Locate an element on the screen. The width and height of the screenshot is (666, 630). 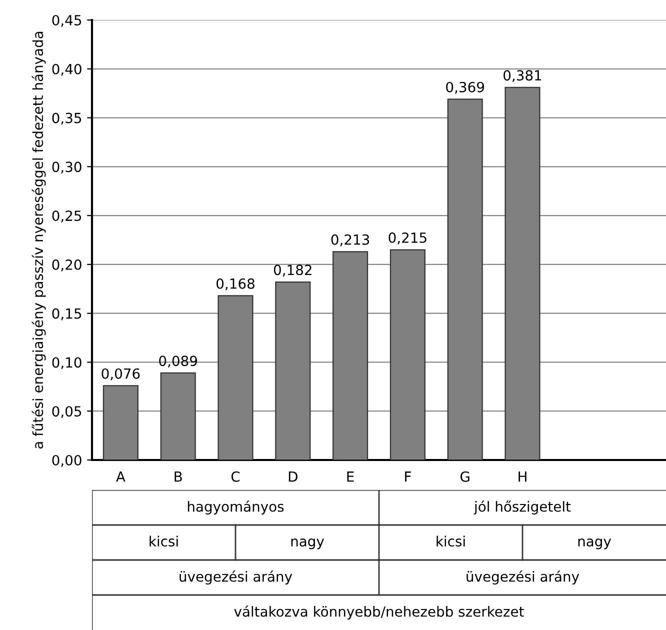
y-tick-label: 0,40 is located at coordinates (67, 70).